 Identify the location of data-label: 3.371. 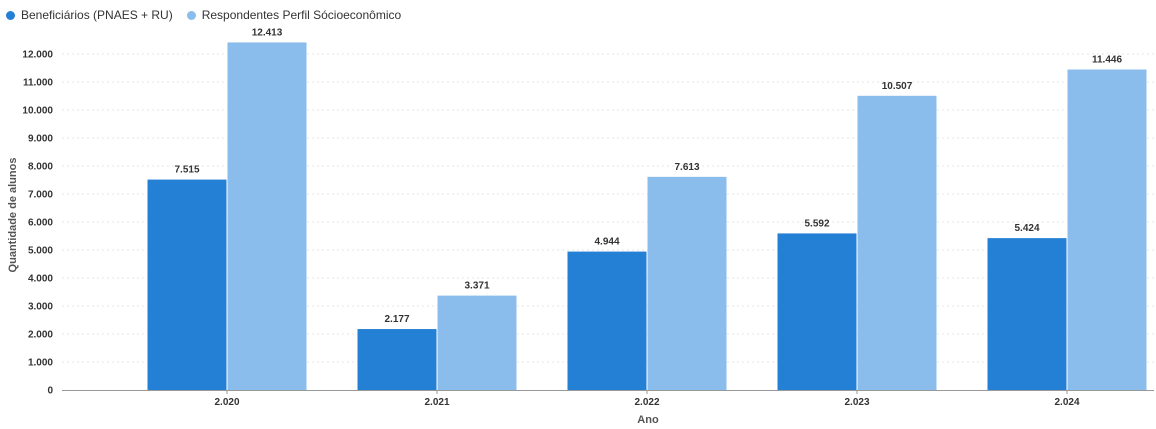
(476, 286).